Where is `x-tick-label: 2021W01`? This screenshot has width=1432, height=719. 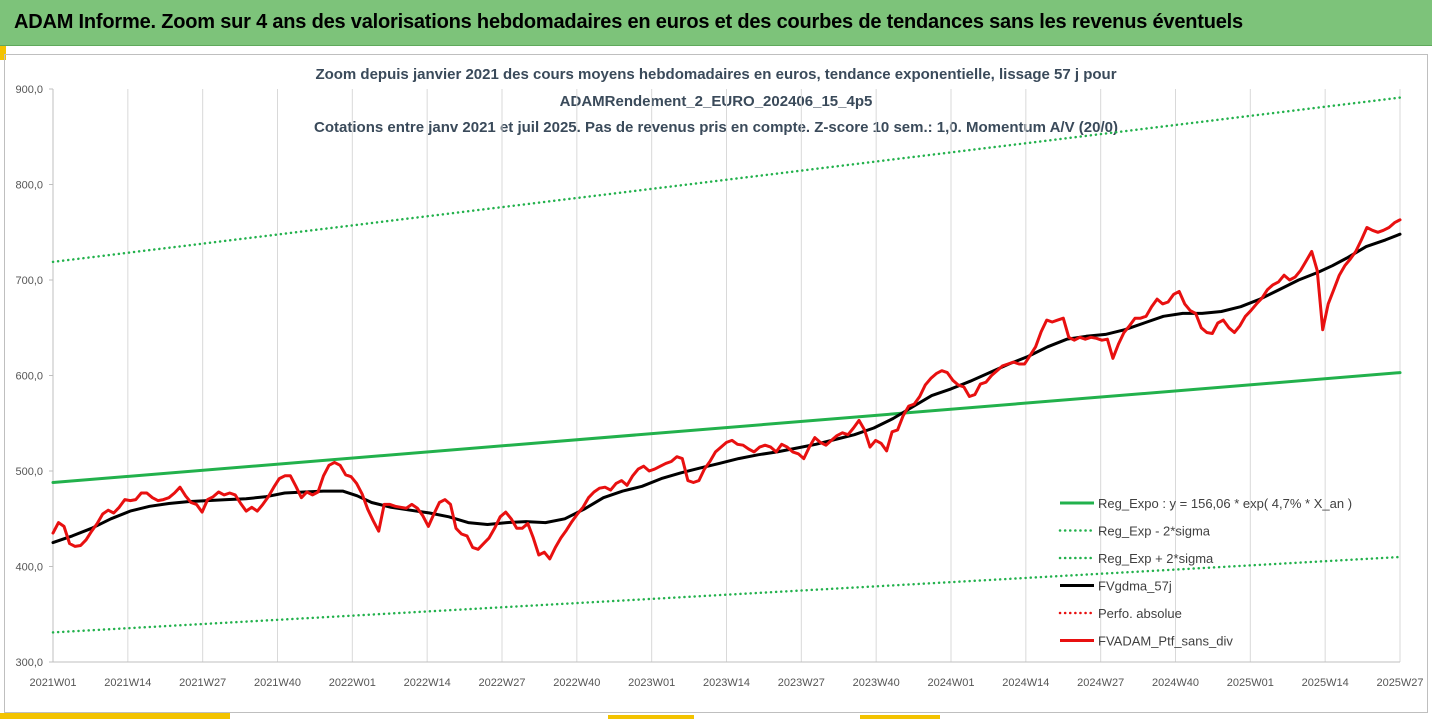 x-tick-label: 2021W01 is located at coordinates (52, 683).